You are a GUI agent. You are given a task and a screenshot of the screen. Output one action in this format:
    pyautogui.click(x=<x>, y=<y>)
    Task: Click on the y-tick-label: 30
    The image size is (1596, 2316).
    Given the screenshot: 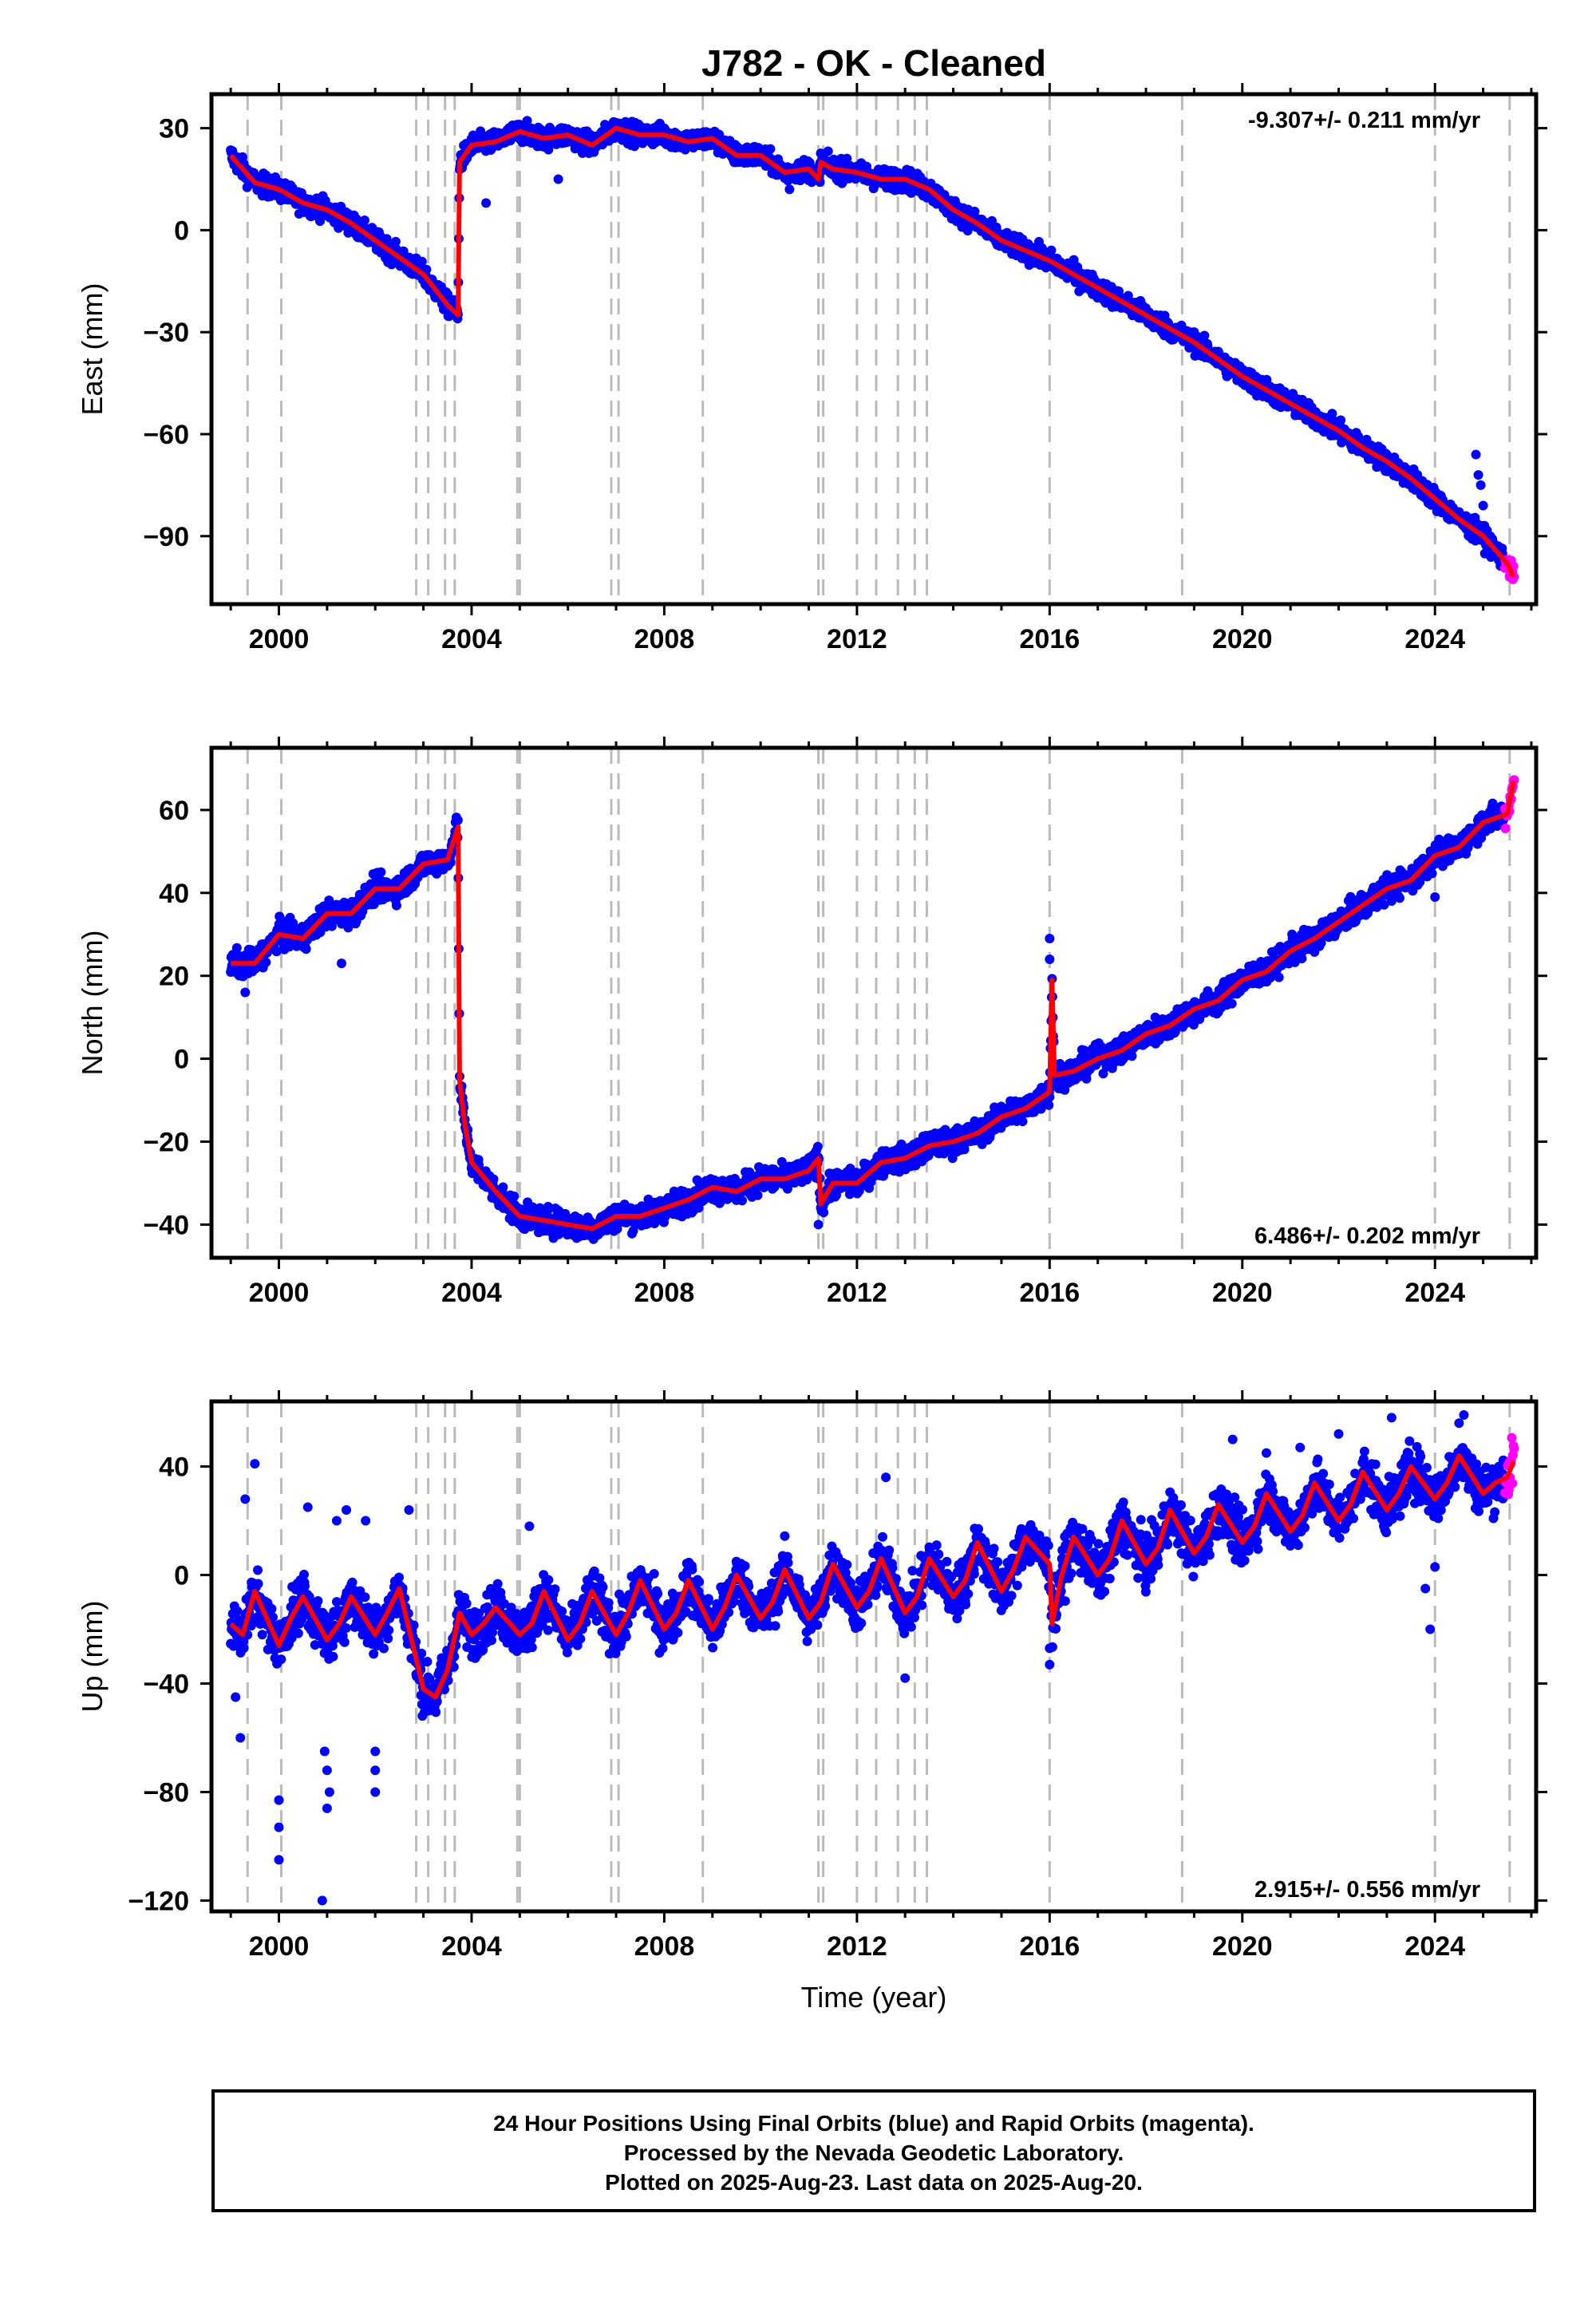 What is the action you would take?
    pyautogui.click(x=174, y=129)
    